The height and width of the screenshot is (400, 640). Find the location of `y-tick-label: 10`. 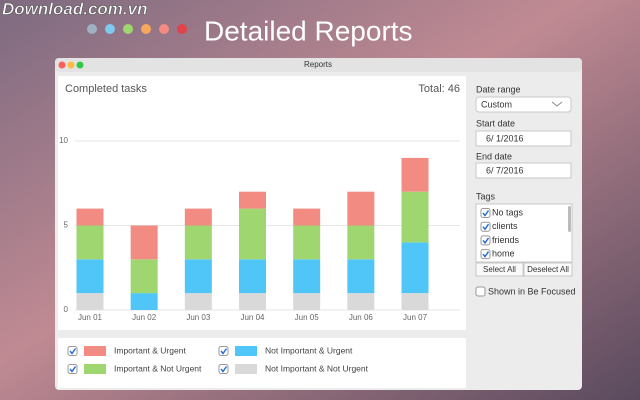

y-tick-label: 10 is located at coordinates (63, 140).